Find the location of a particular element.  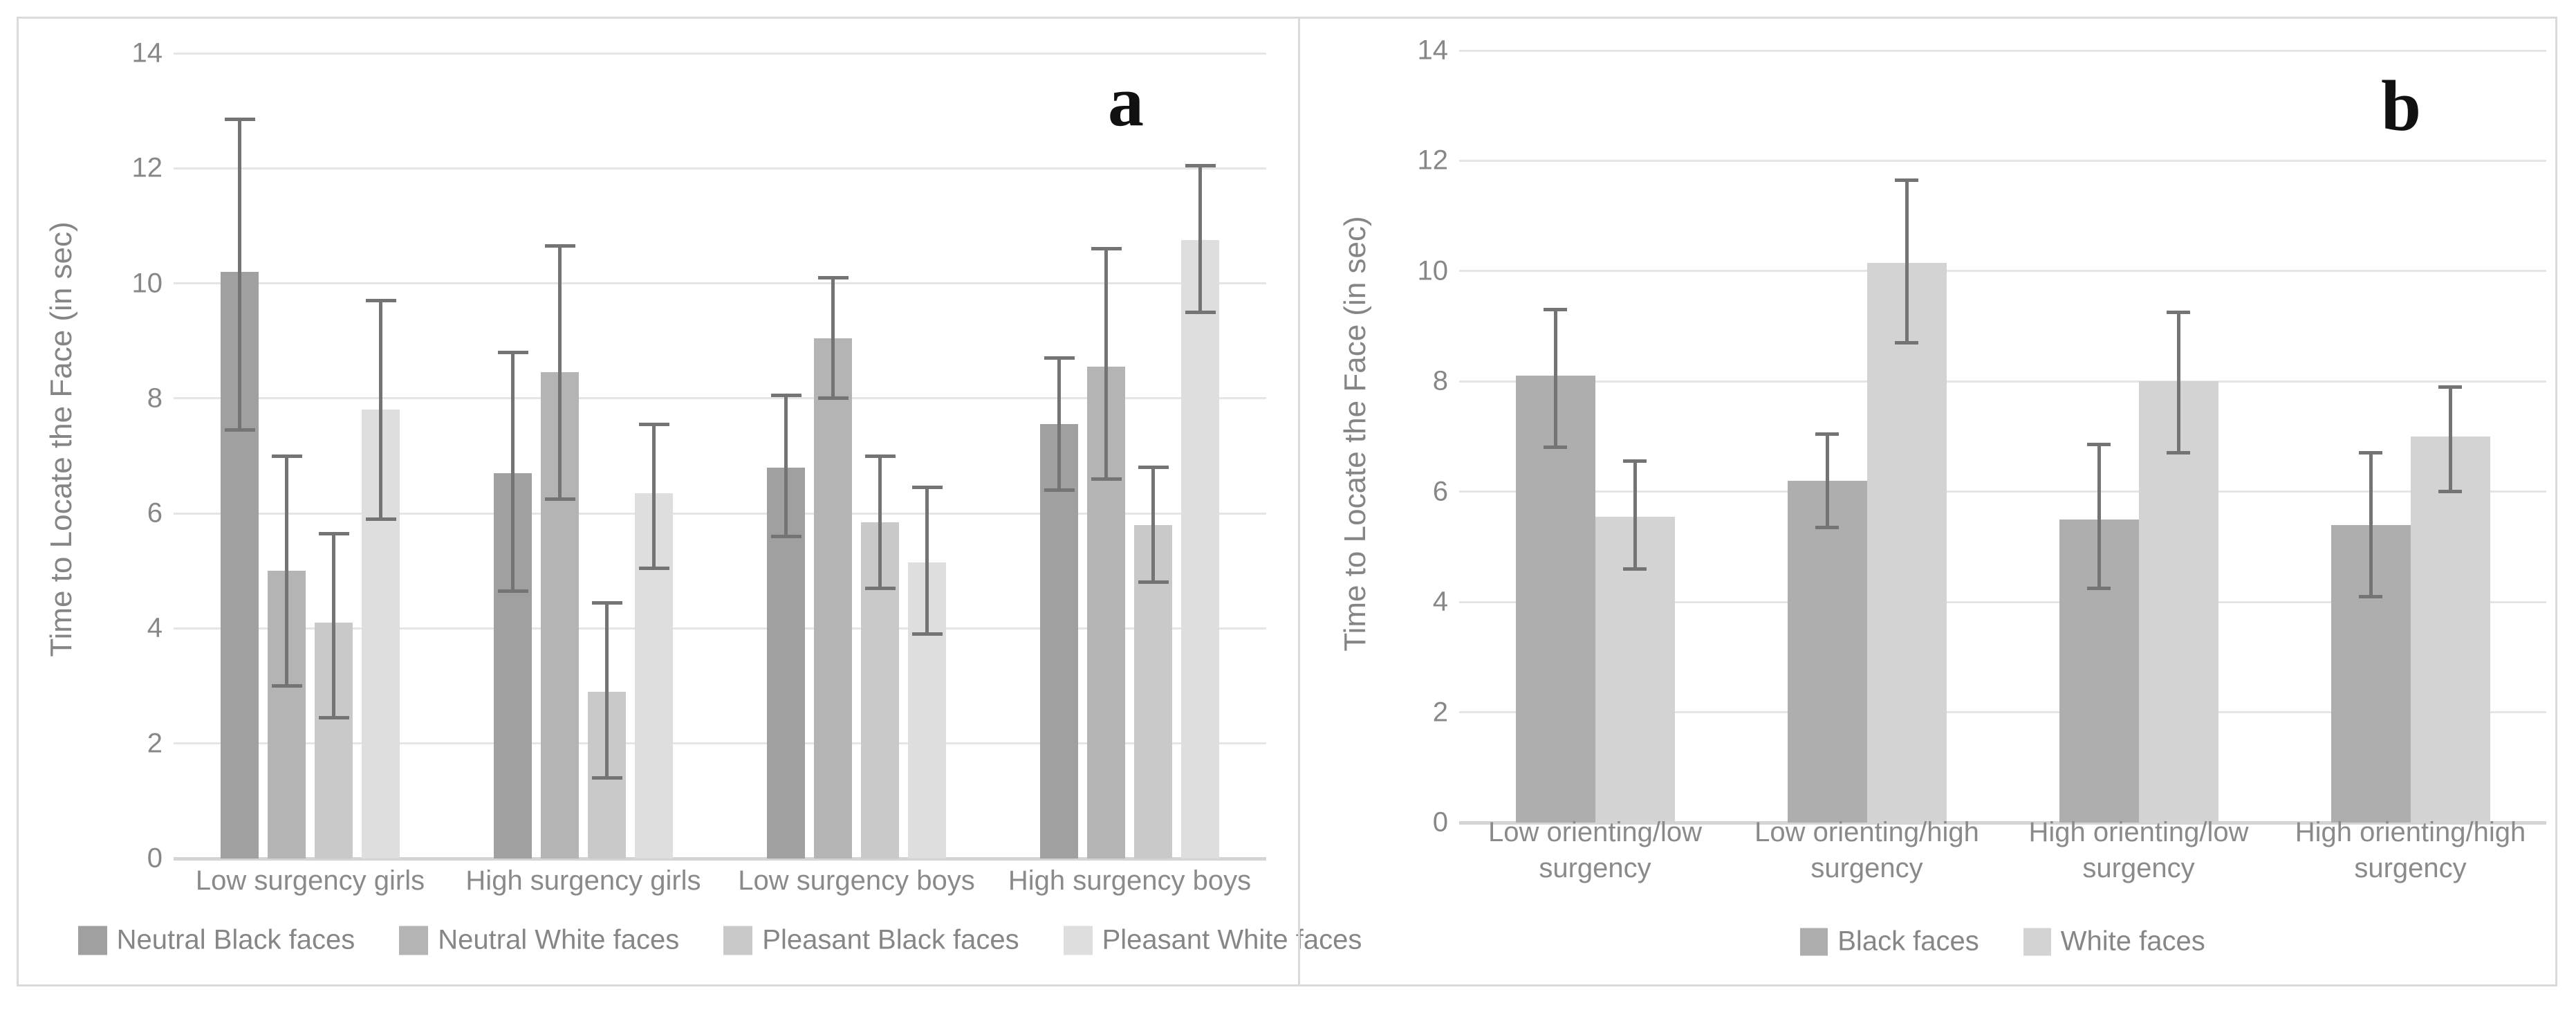

category-label: High surgency boys is located at coordinates (1130, 880).